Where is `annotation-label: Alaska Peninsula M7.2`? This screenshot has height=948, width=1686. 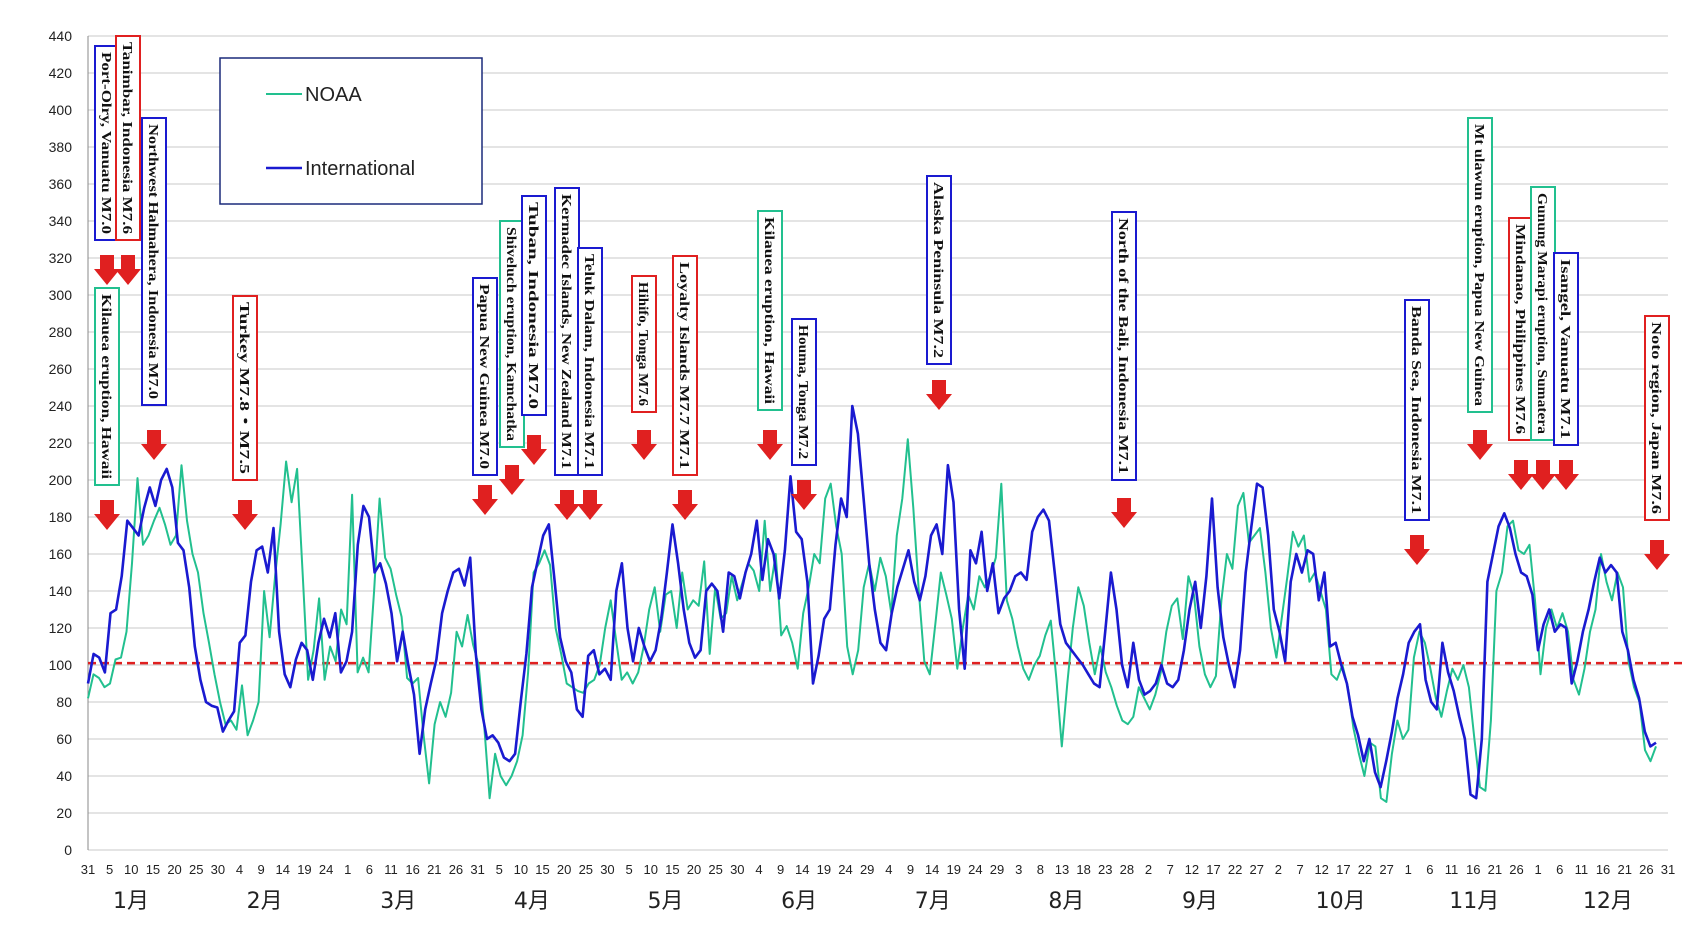 annotation-label: Alaska Peninsula M7.2 is located at coordinates (937, 270).